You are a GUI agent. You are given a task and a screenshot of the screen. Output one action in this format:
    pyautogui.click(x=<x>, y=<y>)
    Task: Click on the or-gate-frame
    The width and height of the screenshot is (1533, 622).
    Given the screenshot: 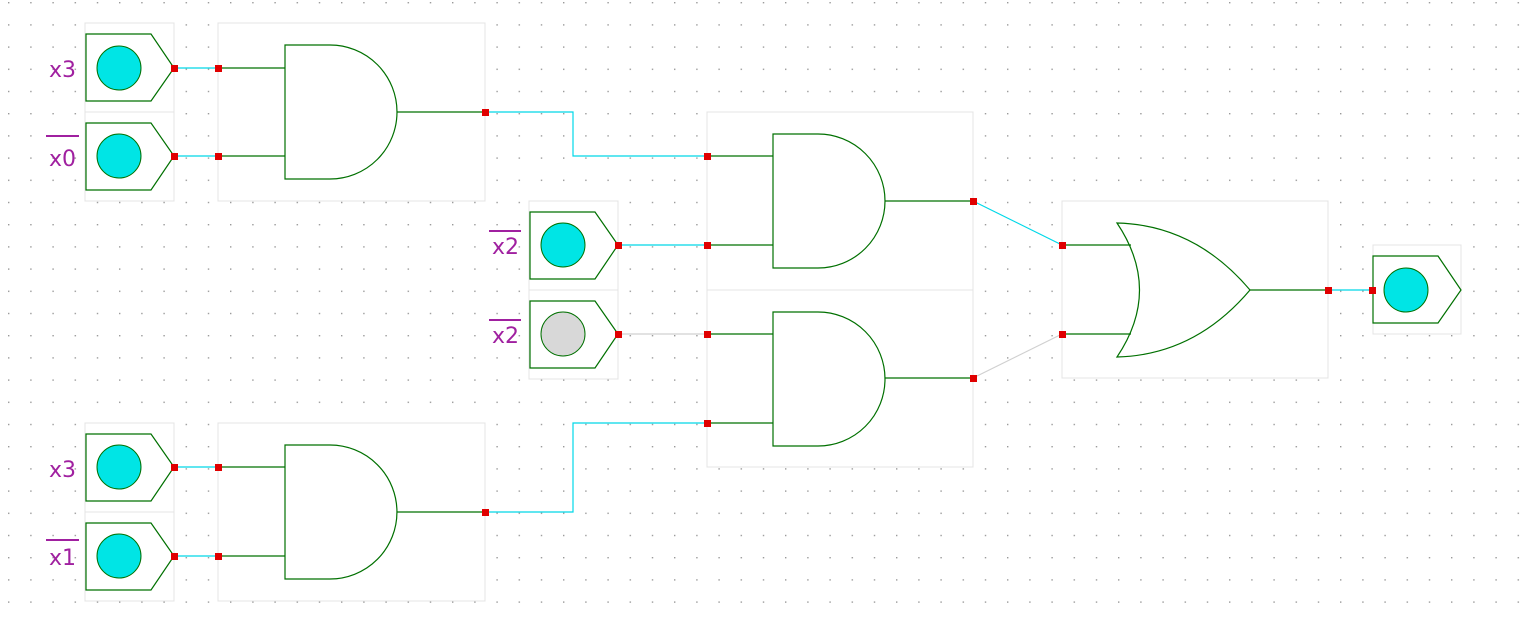 What is the action you would take?
    pyautogui.click(x=1195, y=289)
    